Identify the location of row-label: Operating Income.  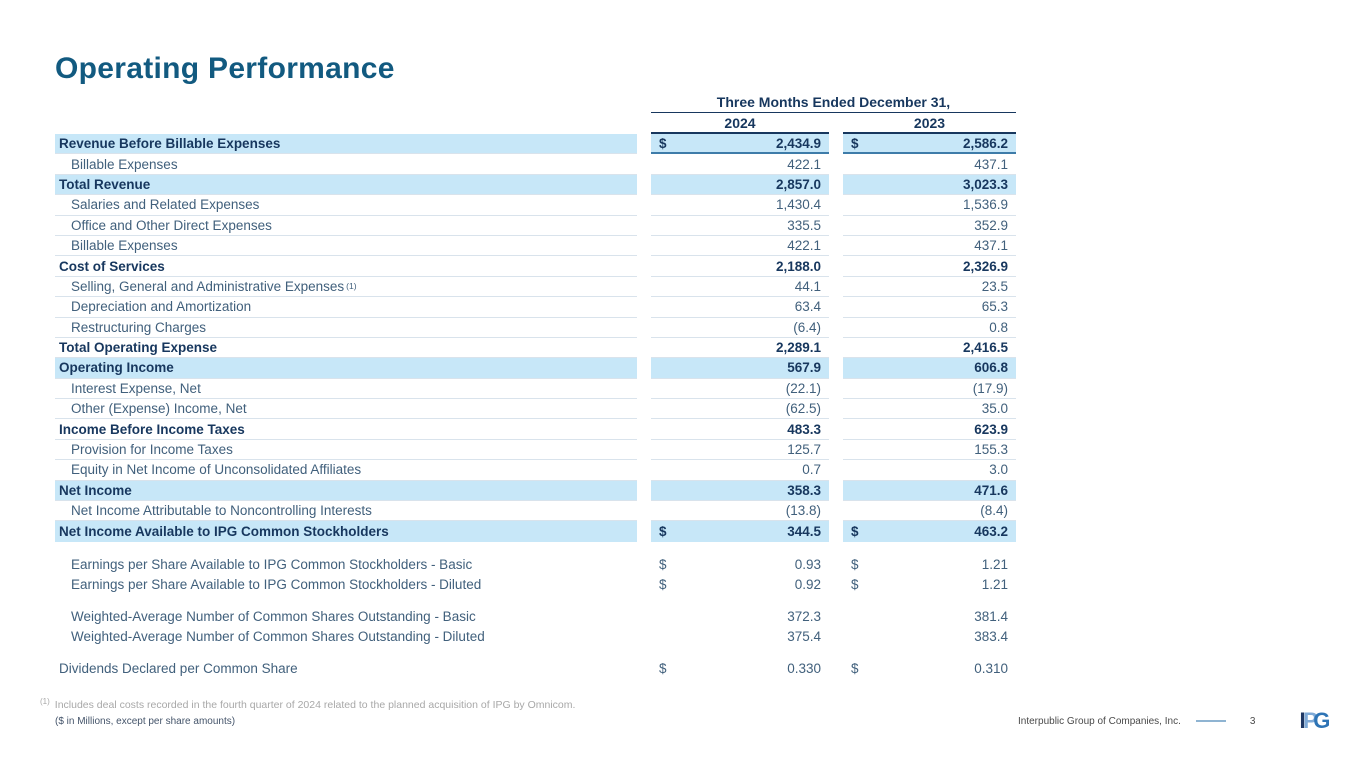
(346, 368).